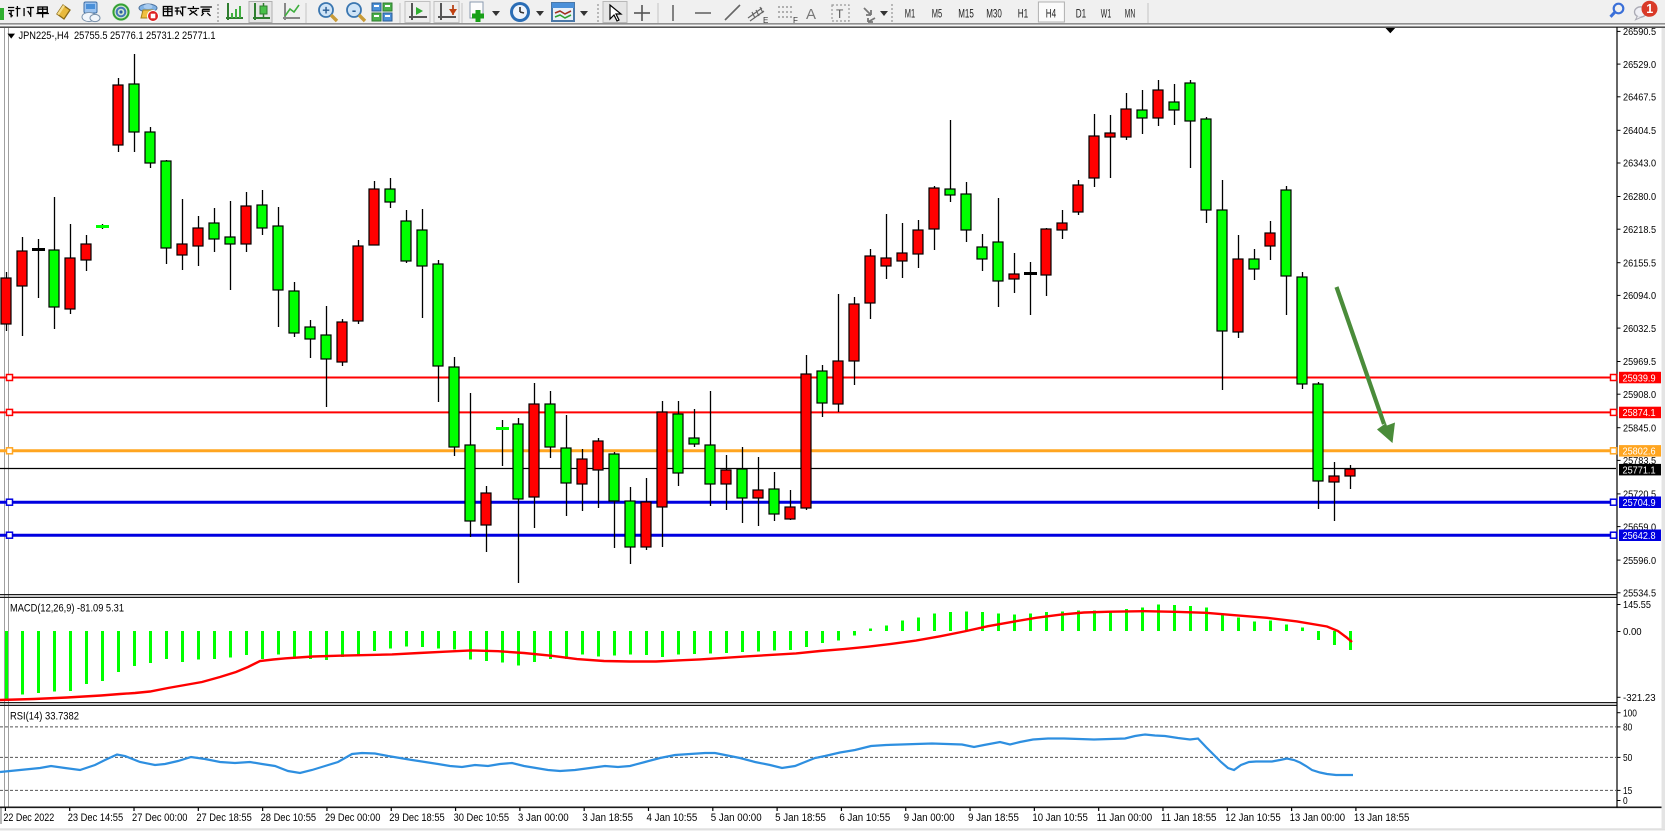 Image resolution: width=1665 pixels, height=831 pixels. What do you see at coordinates (1639, 413) in the screenshot?
I see `svg-text: 25874.1` at bounding box center [1639, 413].